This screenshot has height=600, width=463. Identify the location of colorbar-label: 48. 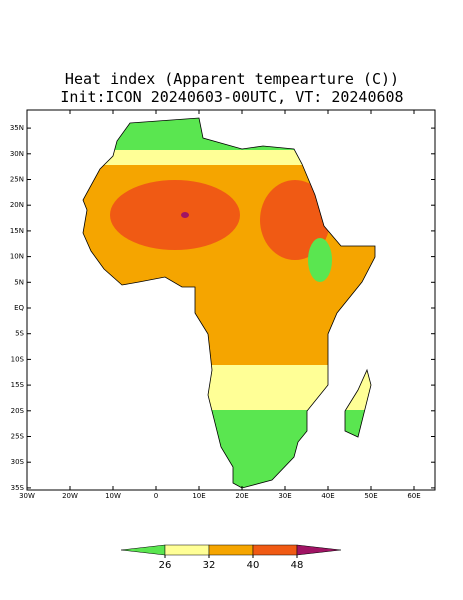
(297, 565).